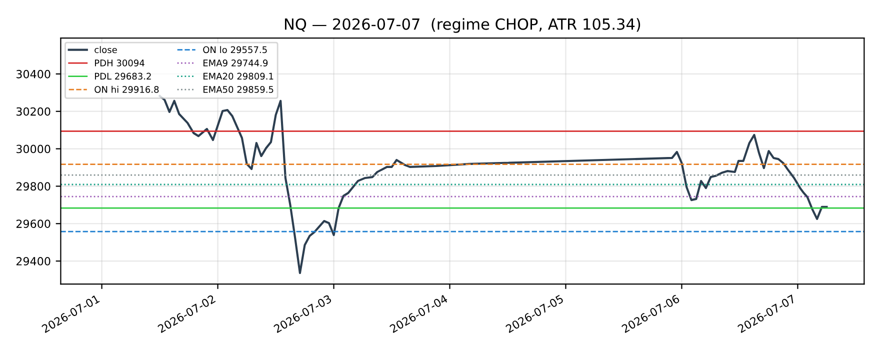 This screenshot has height=352, width=880. What do you see at coordinates (33, 111) in the screenshot?
I see `y-tick-label: 30200` at bounding box center [33, 111].